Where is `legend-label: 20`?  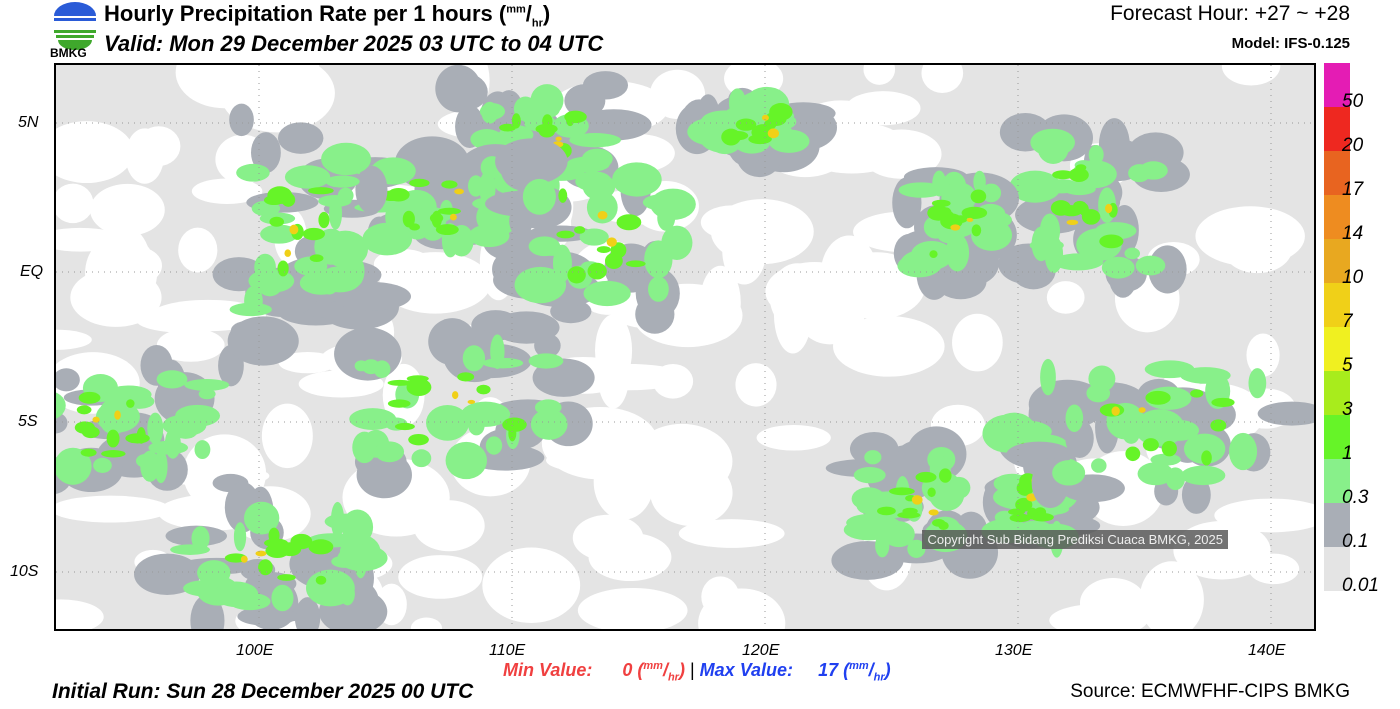 legend-label: 20 is located at coordinates (1353, 145).